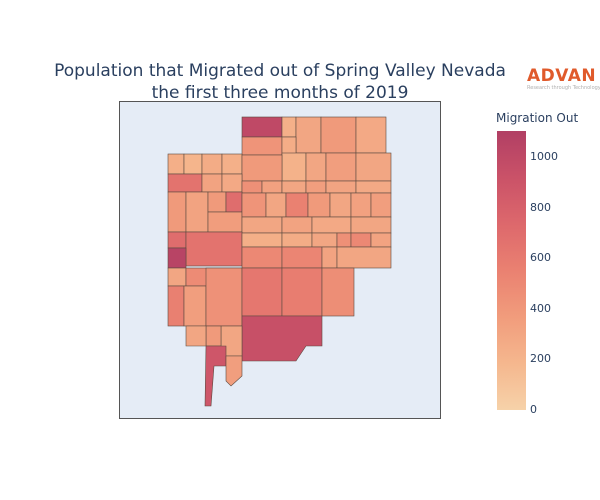 The image size is (600, 500). I want to click on colorbar-tick-200: 200, so click(540, 358).